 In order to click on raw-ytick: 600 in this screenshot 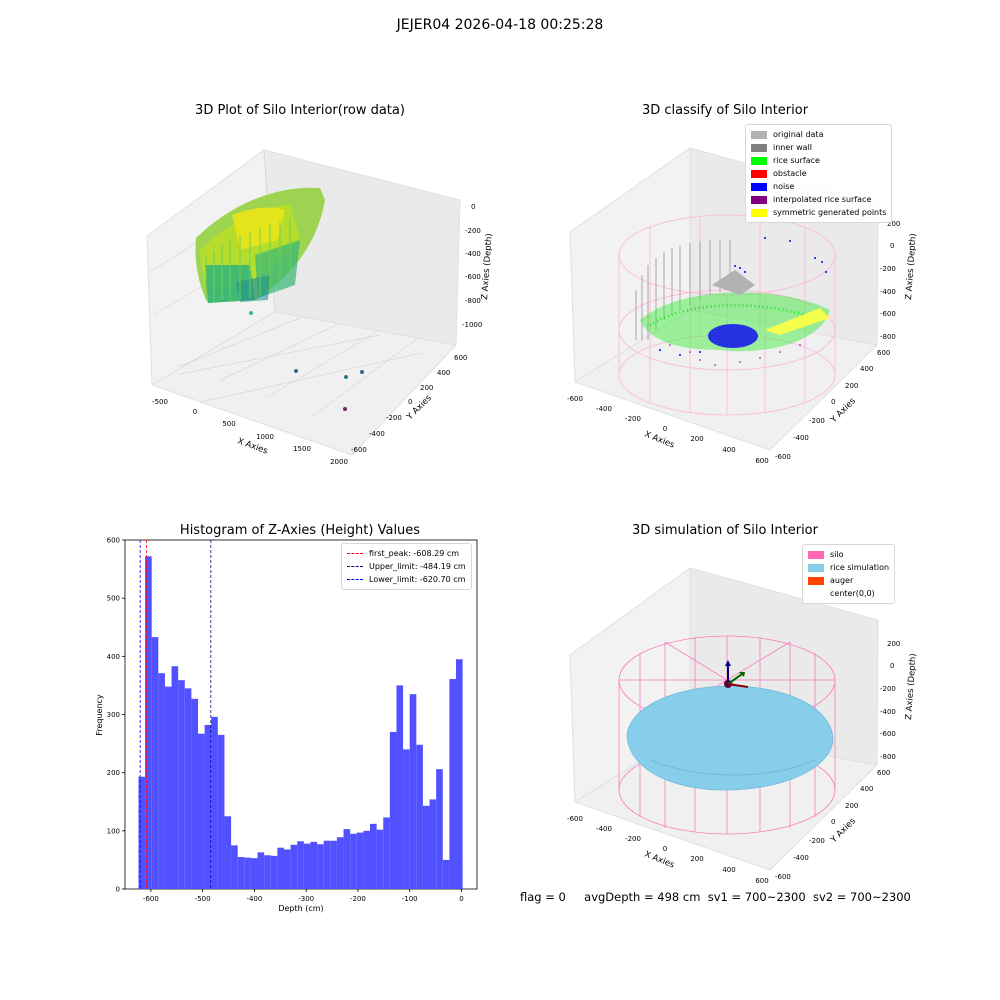, I will do `click(460, 358)`.